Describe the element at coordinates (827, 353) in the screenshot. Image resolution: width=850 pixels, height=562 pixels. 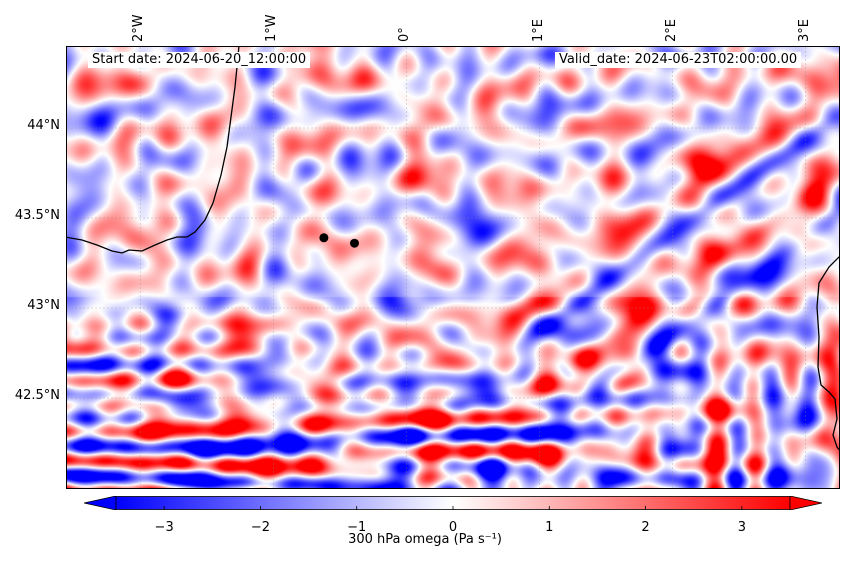
I see `coastline-mediterranean` at that location.